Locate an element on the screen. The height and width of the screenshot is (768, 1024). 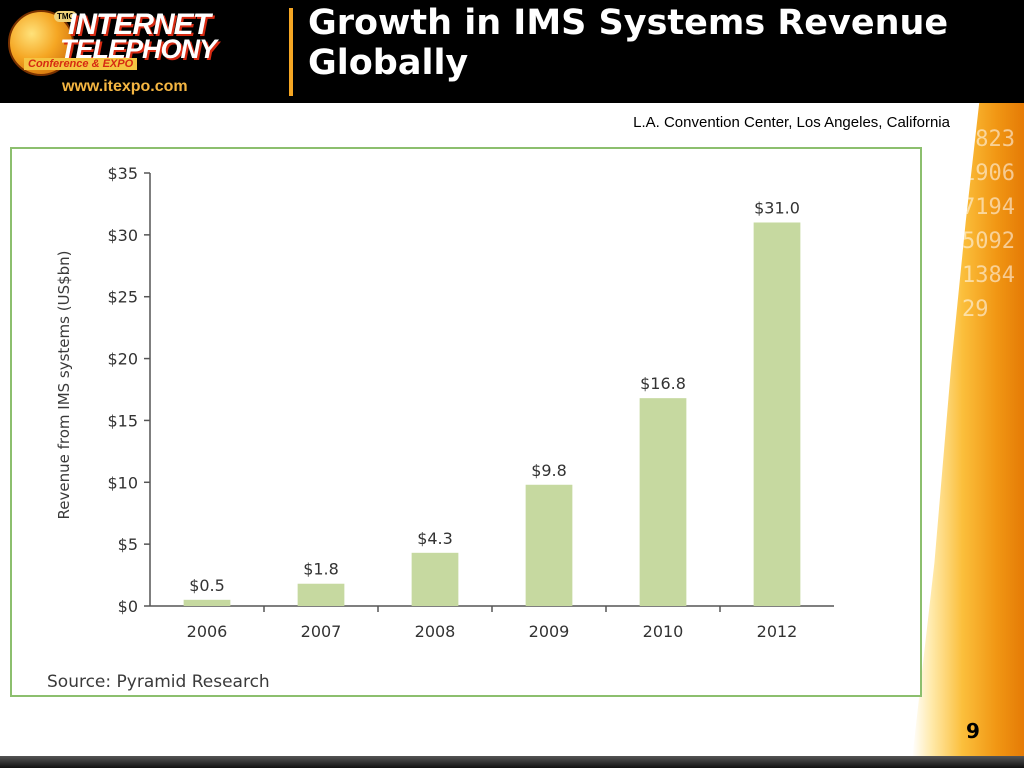
y-tick-label: $25 is located at coordinates (122, 297).